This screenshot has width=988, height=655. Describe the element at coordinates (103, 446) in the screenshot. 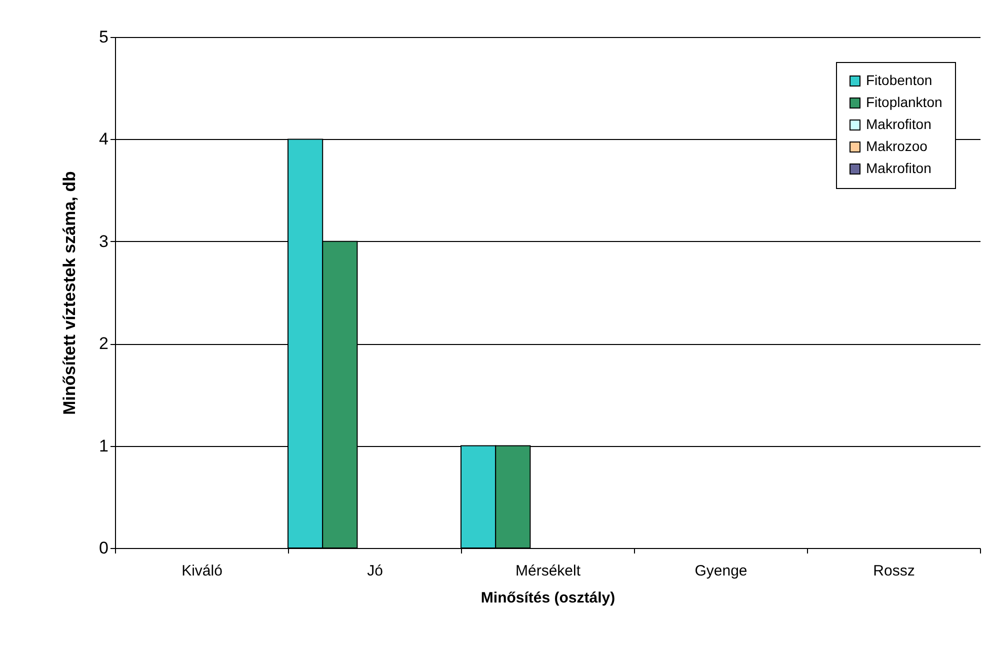

I see `y-tick-label: 1` at that location.